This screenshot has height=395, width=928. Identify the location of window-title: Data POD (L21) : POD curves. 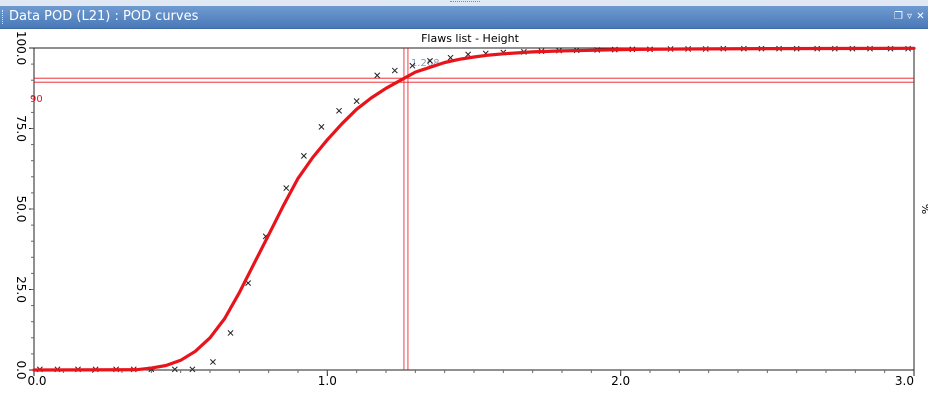
(104, 16).